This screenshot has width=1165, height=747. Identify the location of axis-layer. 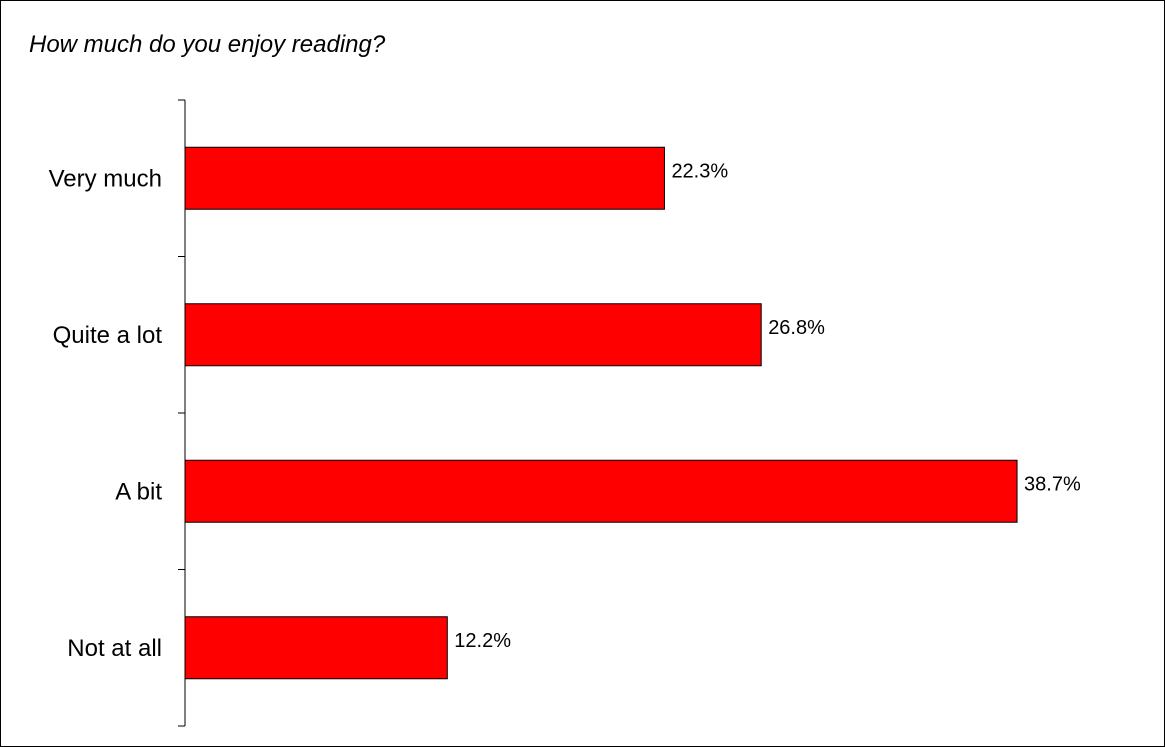
(182, 413).